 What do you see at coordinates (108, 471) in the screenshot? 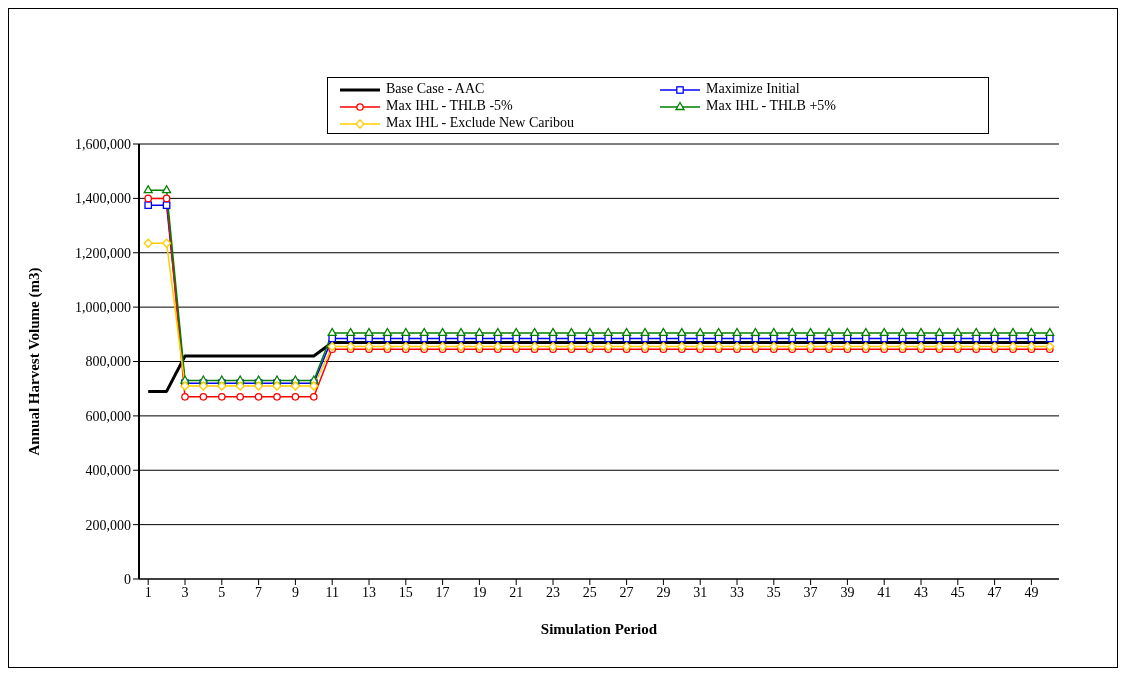
I see `y-tick-label: 400,000` at bounding box center [108, 471].